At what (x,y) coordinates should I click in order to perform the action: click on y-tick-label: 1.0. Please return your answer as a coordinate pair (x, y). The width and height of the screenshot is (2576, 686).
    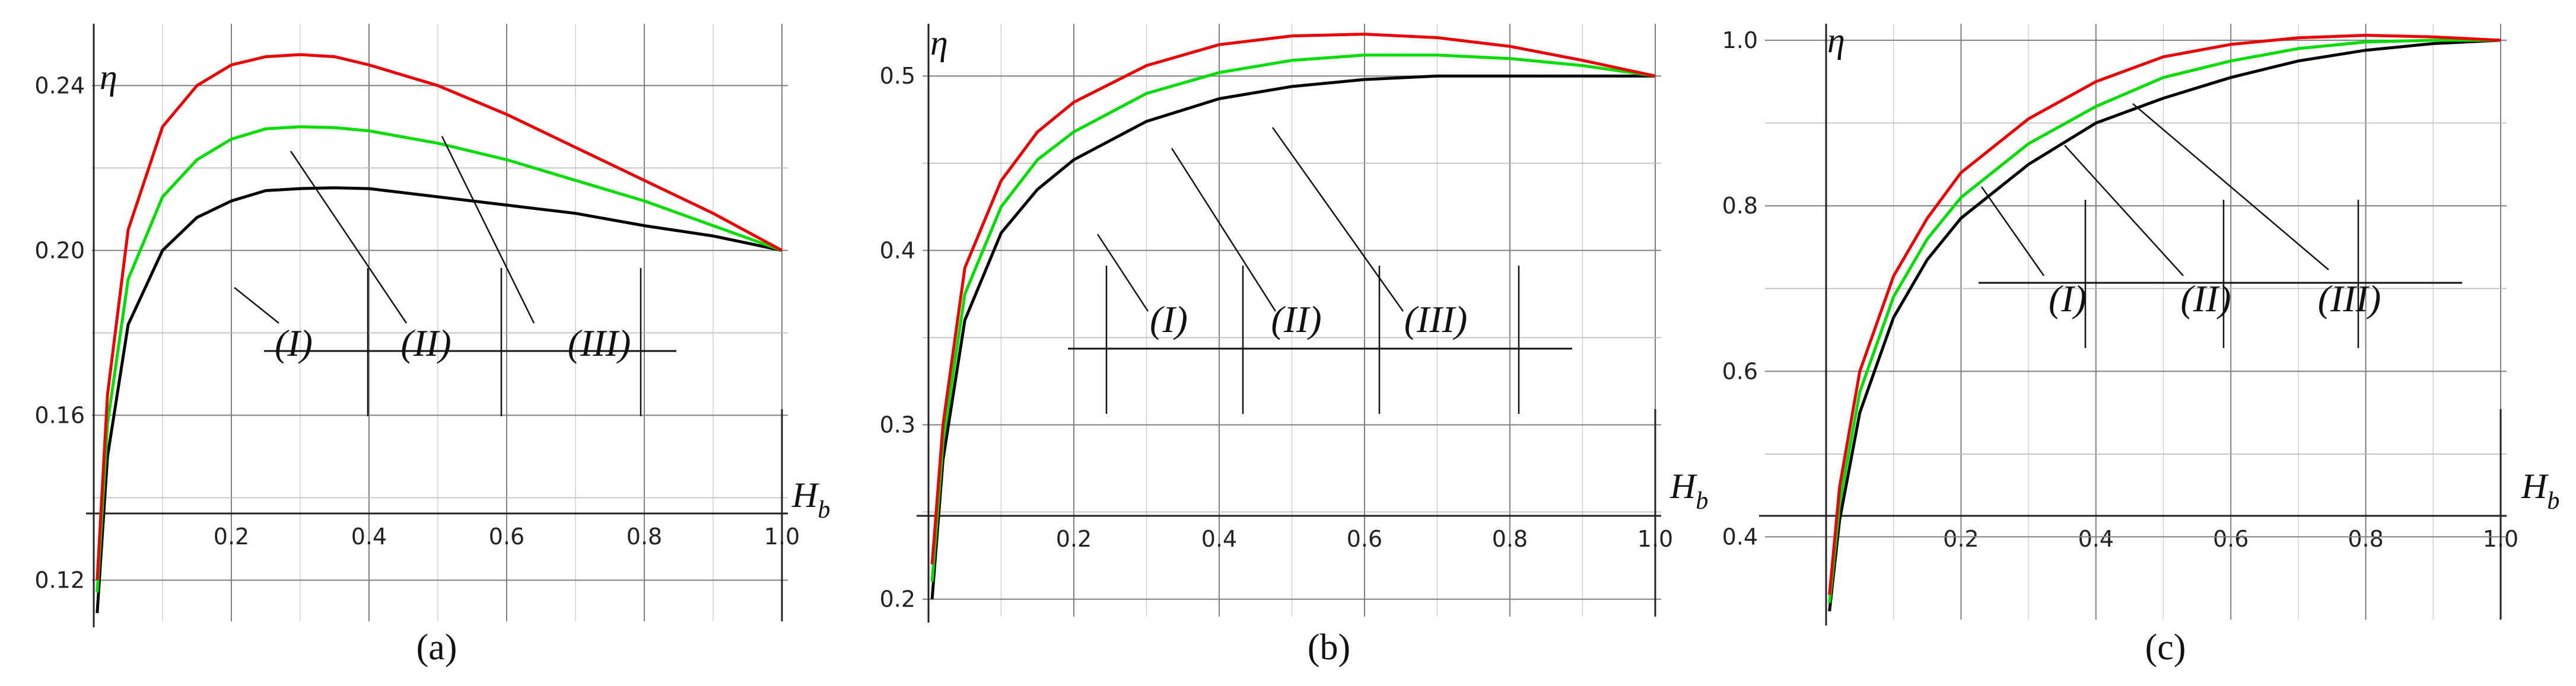
    Looking at the image, I should click on (1740, 40).